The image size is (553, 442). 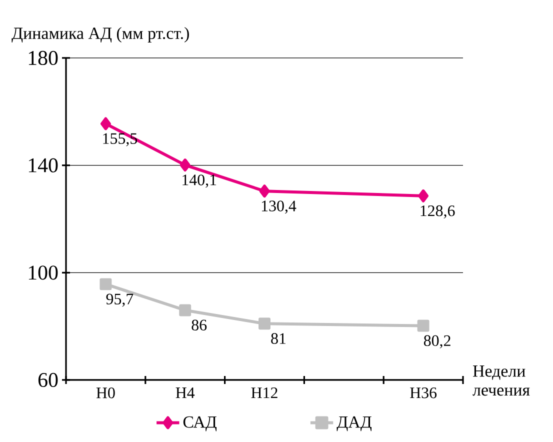 What do you see at coordinates (48, 380) in the screenshot?
I see `y-tick-label: 60` at bounding box center [48, 380].